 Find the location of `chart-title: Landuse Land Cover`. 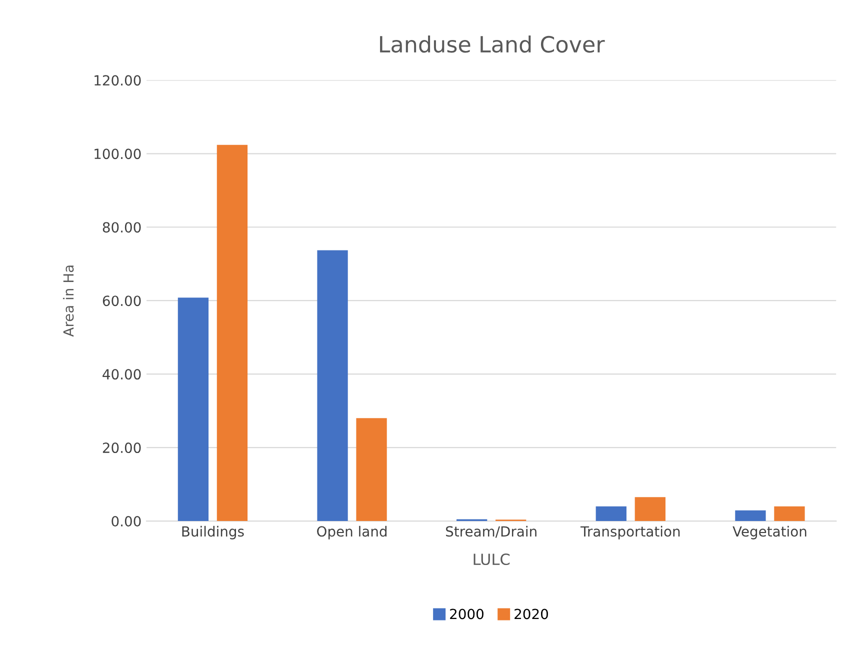

chart-title: Landuse Land Cover is located at coordinates (492, 44).